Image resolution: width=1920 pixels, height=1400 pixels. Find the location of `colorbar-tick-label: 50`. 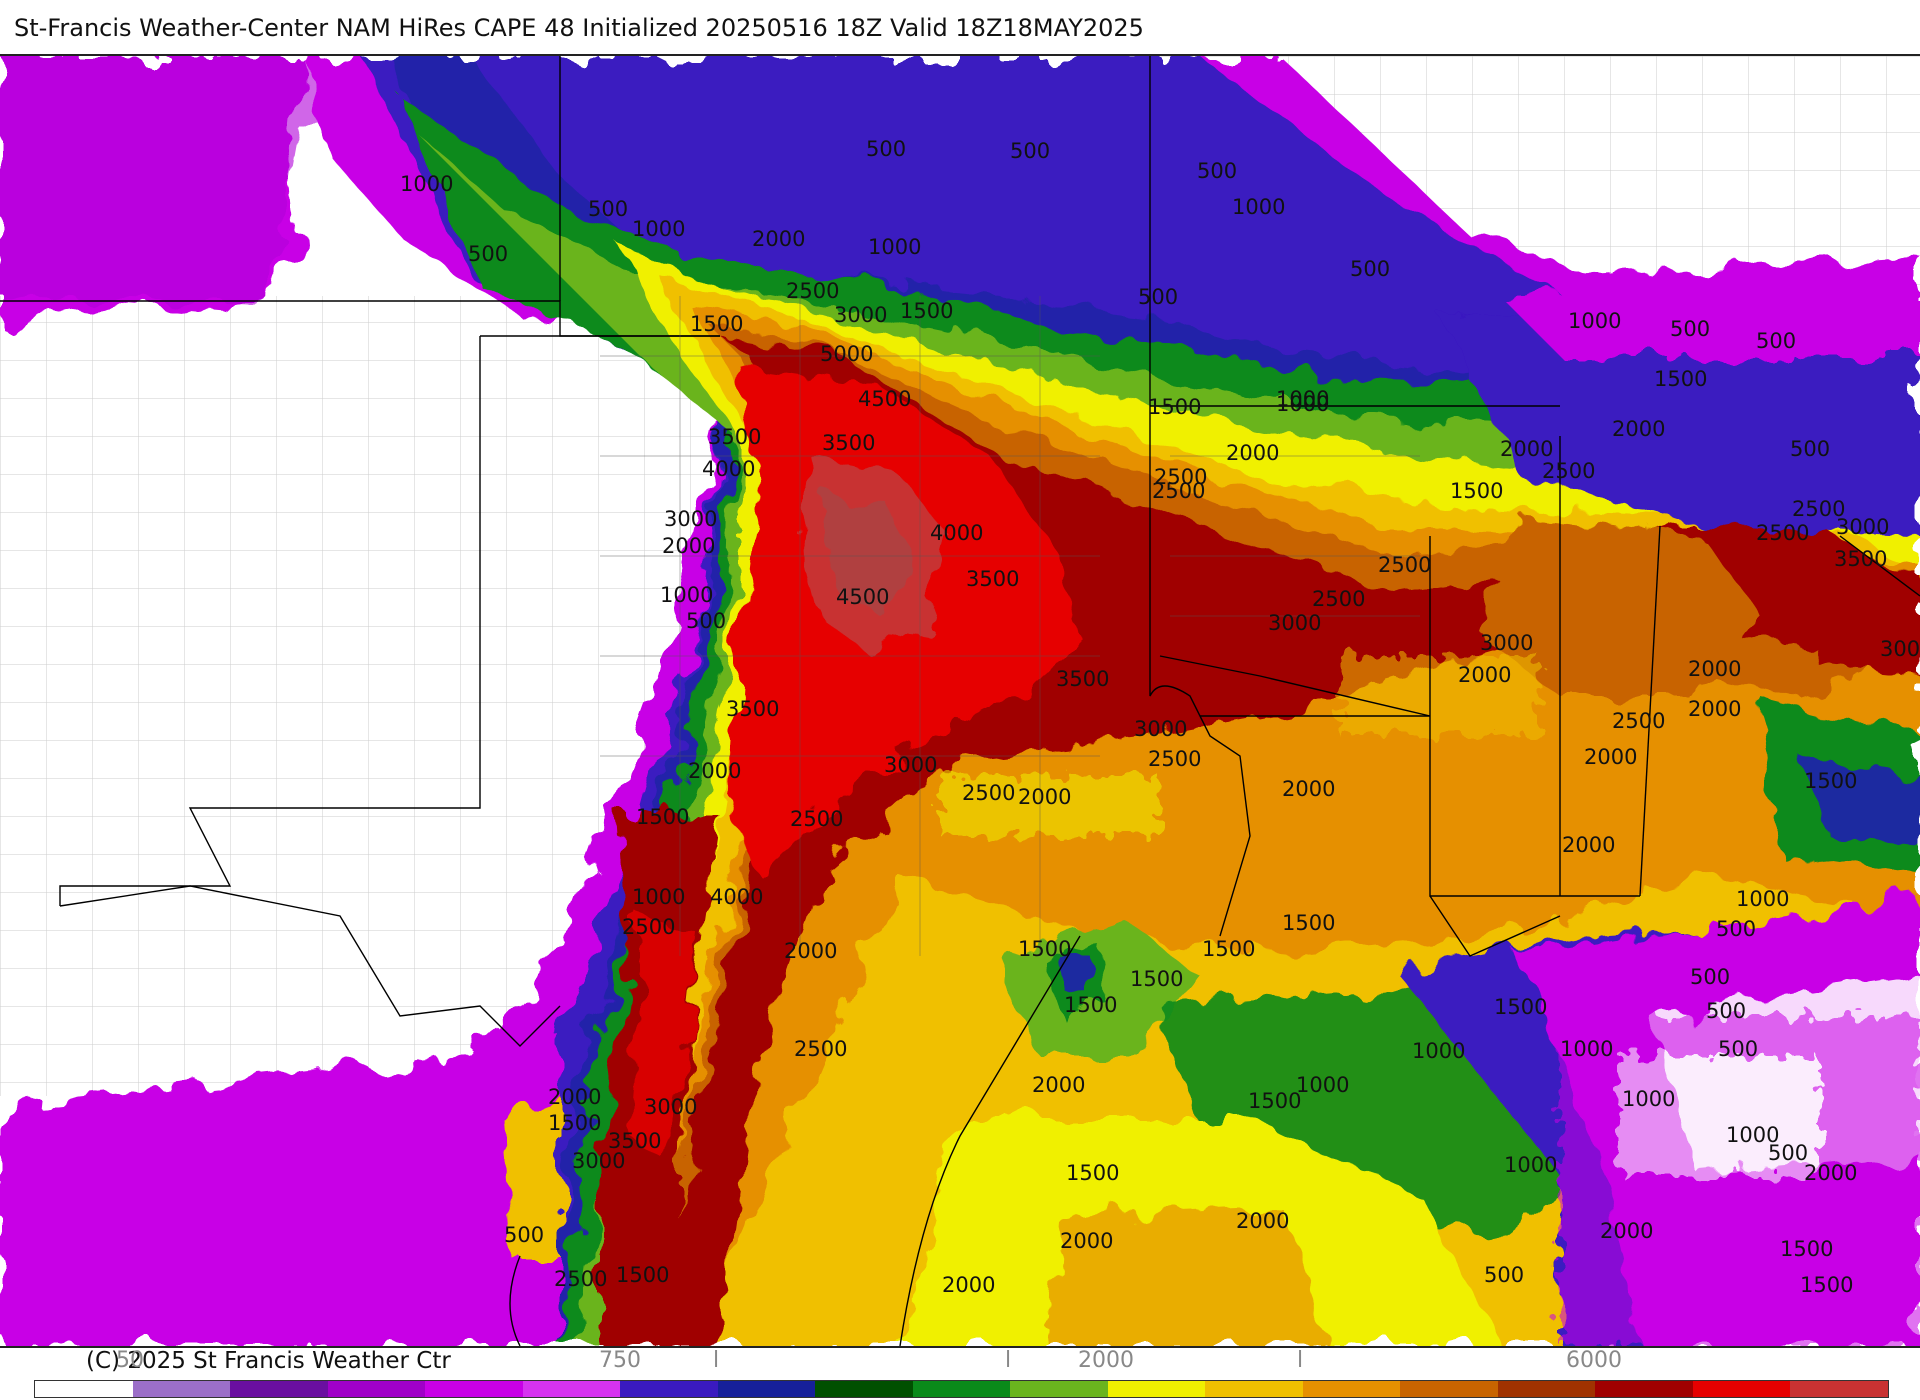

colorbar-tick-label: 50 is located at coordinates (130, 1360).